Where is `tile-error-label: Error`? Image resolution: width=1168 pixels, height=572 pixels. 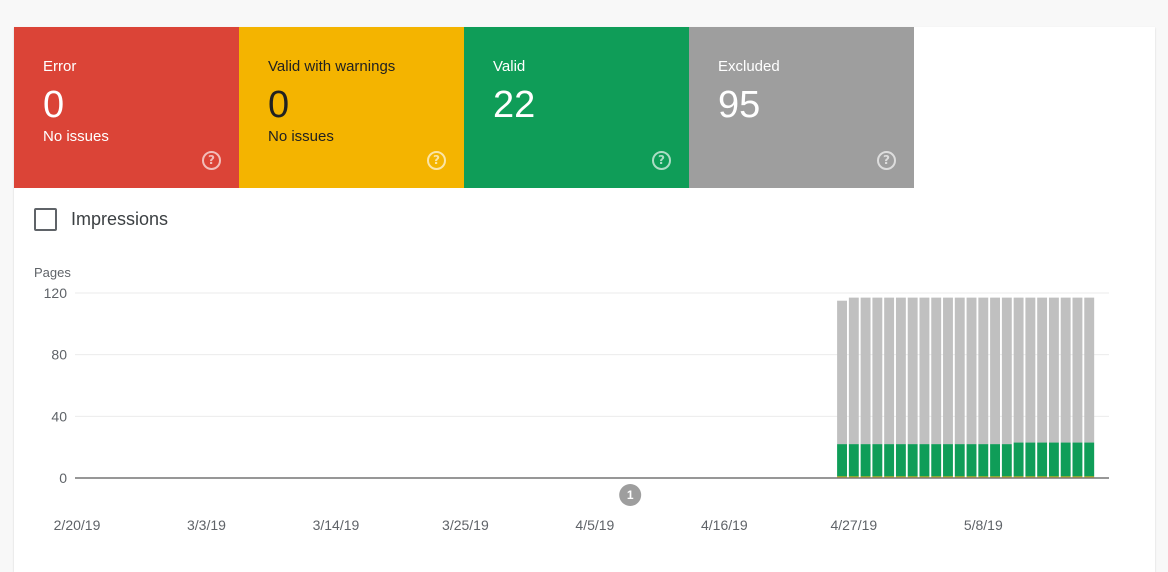 tile-error-label: Error is located at coordinates (60, 66).